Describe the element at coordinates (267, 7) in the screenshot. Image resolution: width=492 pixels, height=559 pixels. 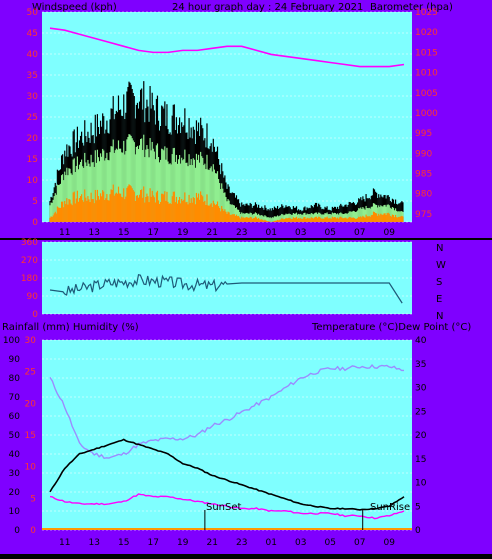
I see `graph-title: 24 hour graph day : 24 February 2021` at that location.